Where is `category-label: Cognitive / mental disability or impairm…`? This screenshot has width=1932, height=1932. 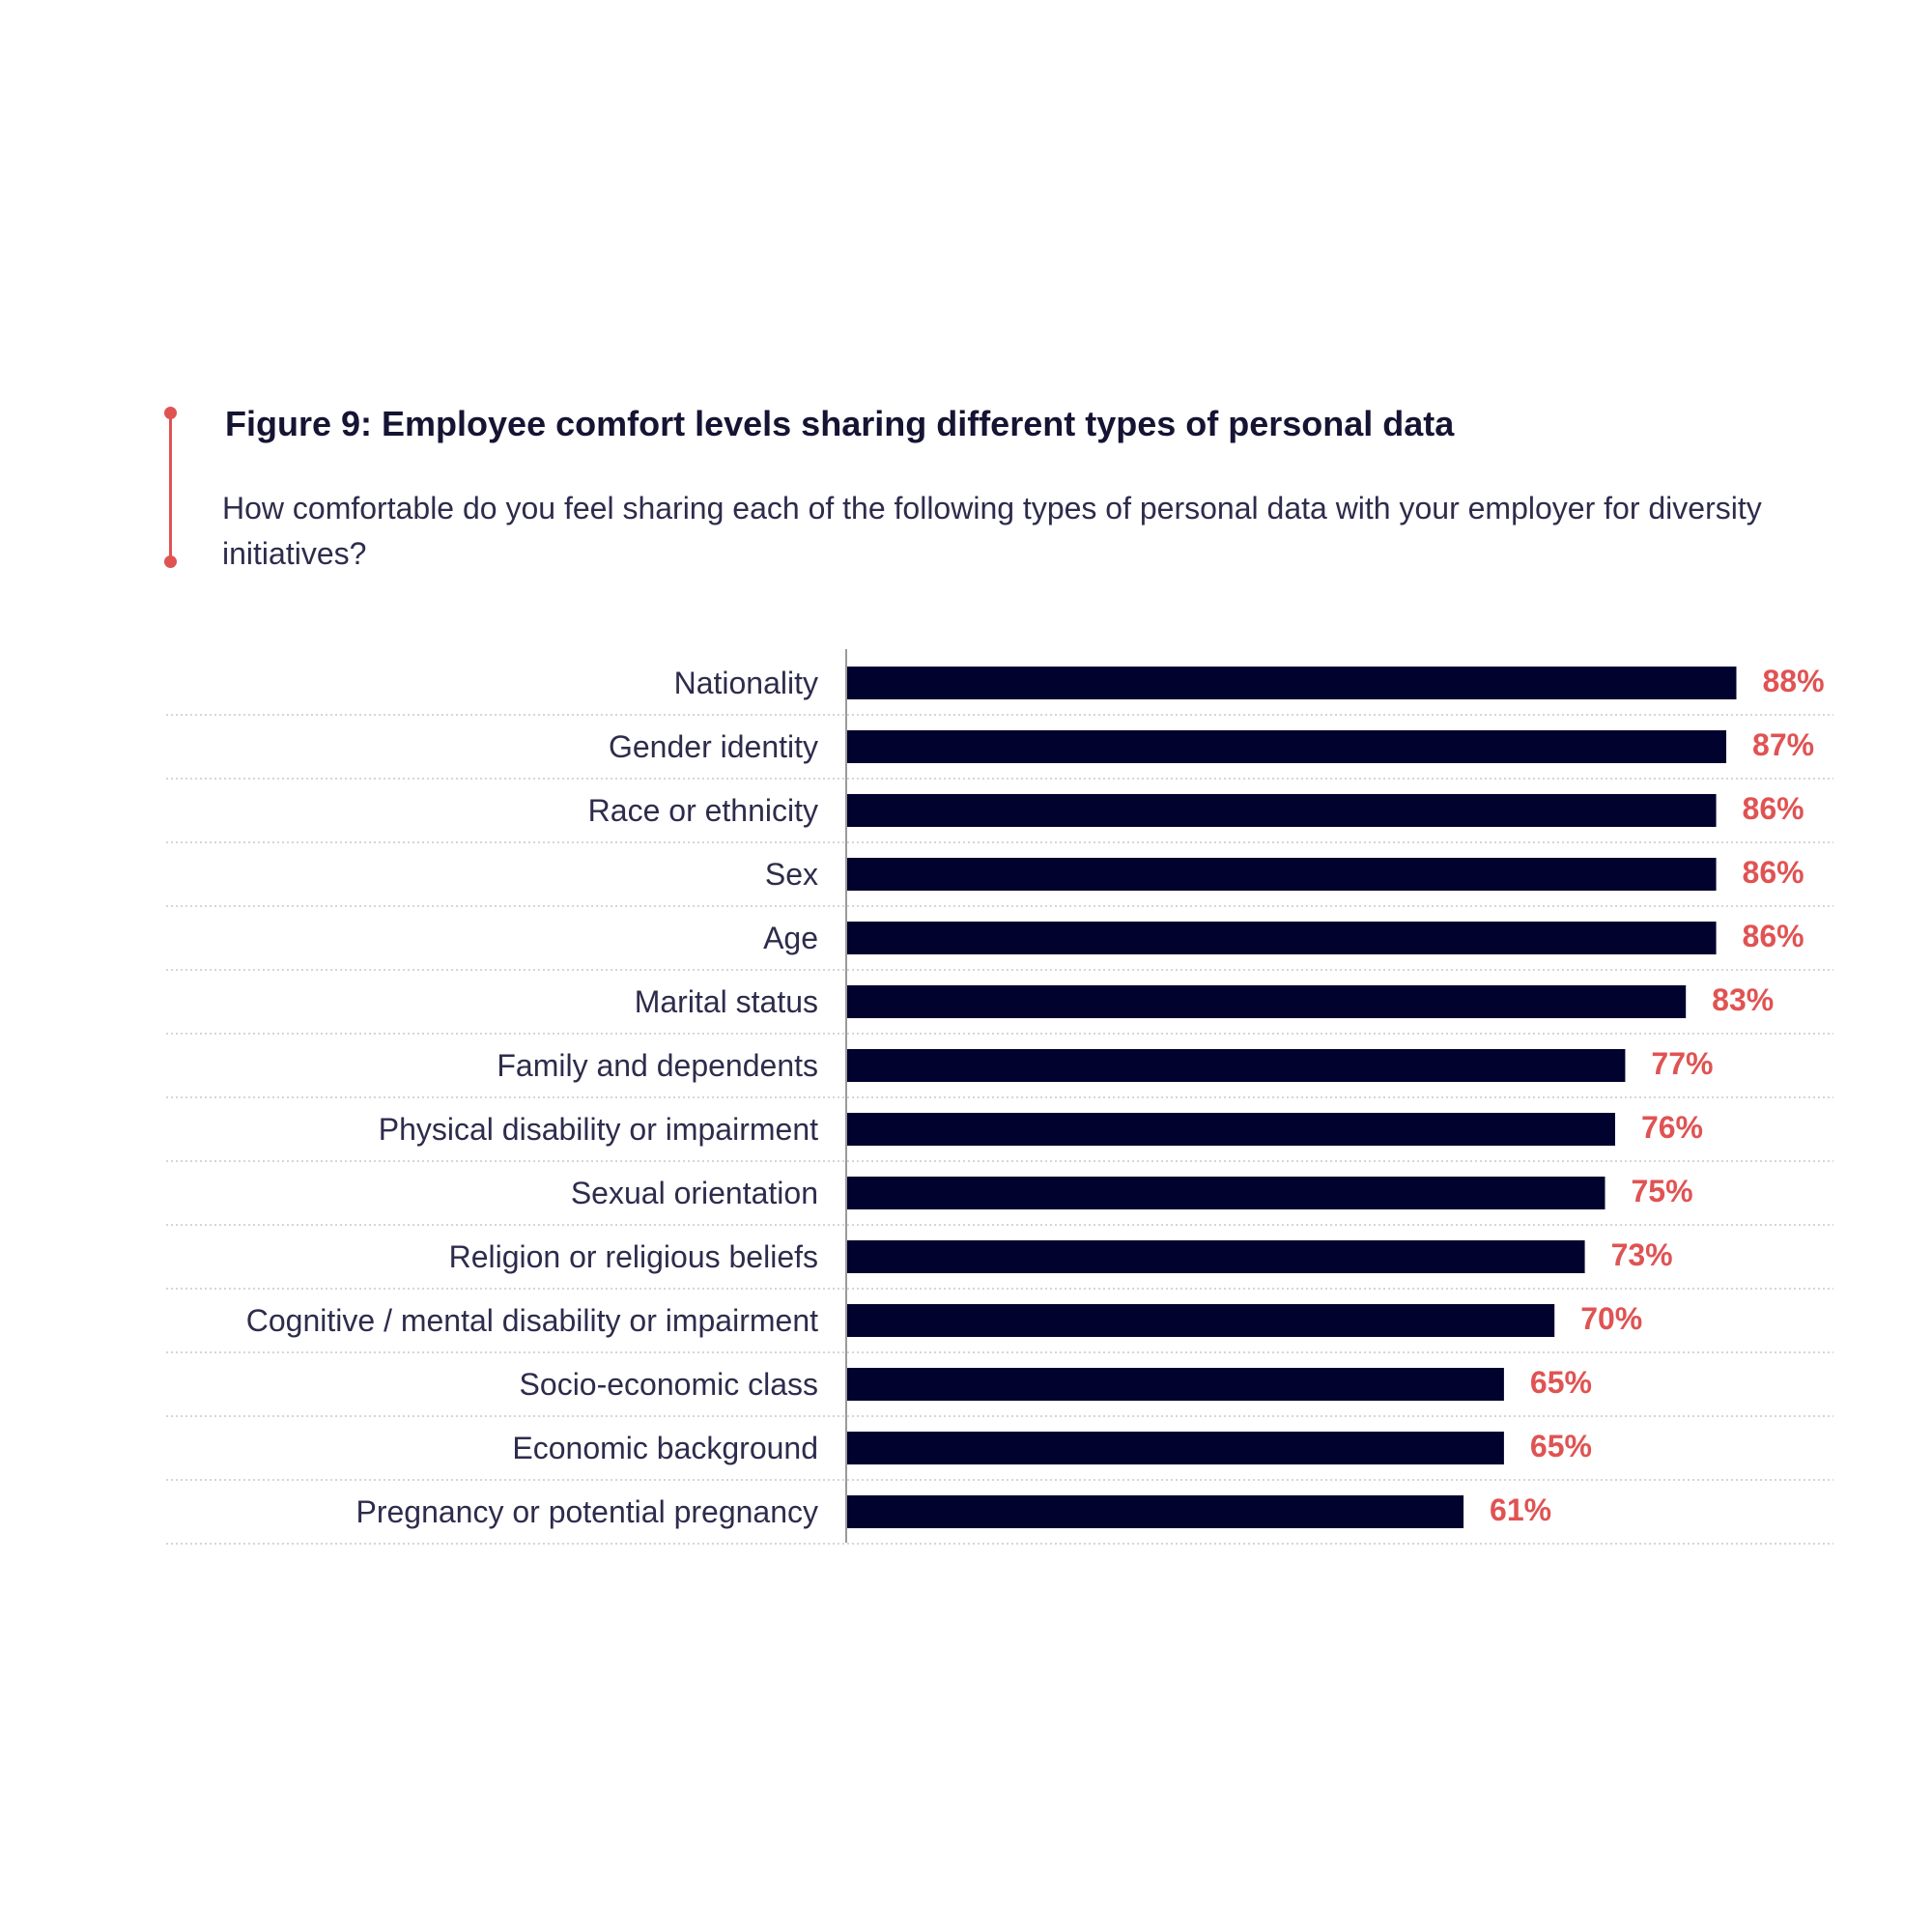 category-label: Cognitive / mental disability or impairm… is located at coordinates (532, 1320).